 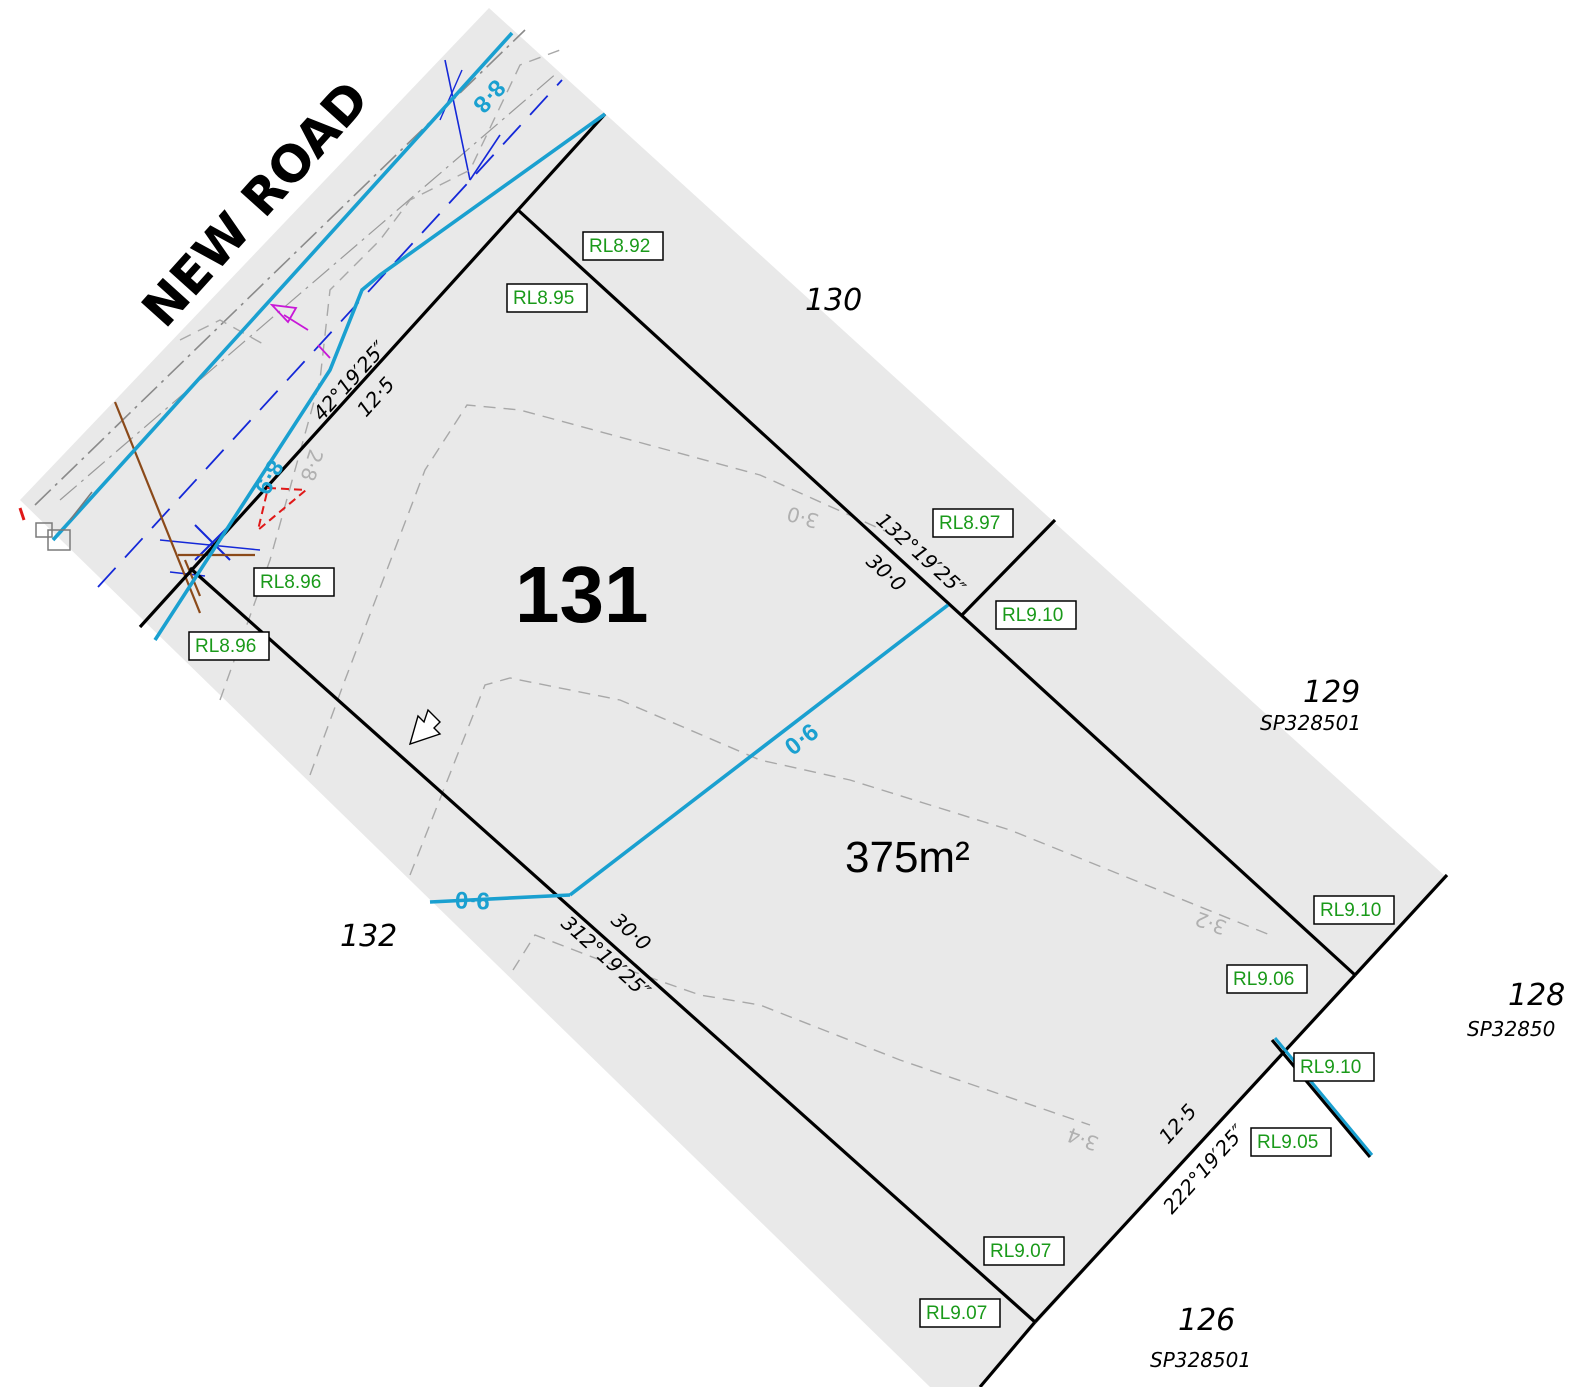 I want to click on spot-level-rl897: RL8.97, so click(x=973, y=523).